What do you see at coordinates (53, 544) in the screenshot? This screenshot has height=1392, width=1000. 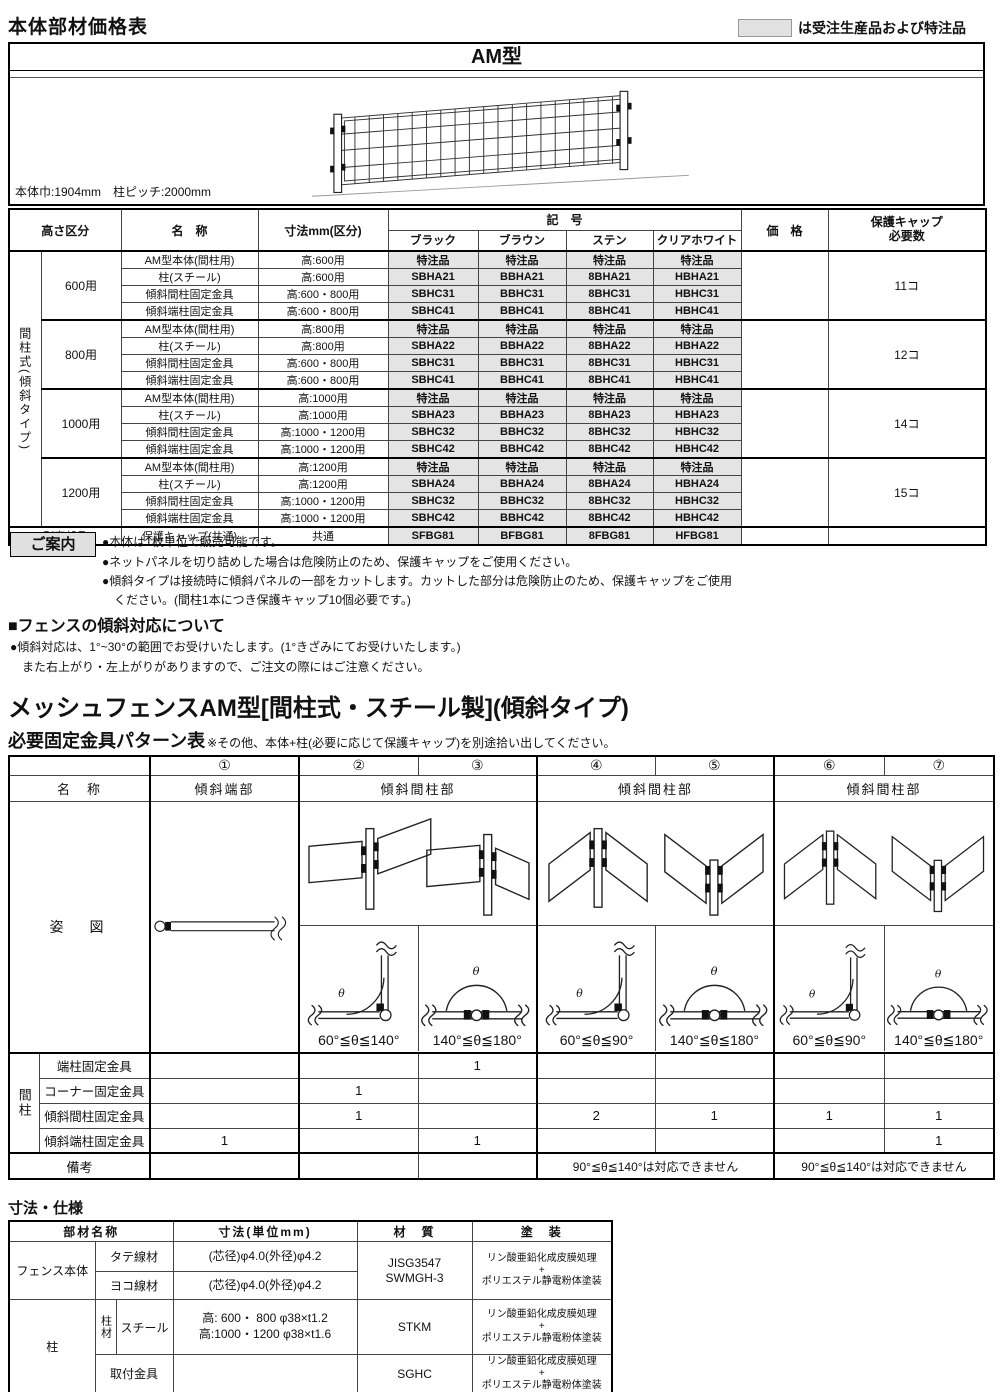 I see `guide-label-box: ご案内` at bounding box center [53, 544].